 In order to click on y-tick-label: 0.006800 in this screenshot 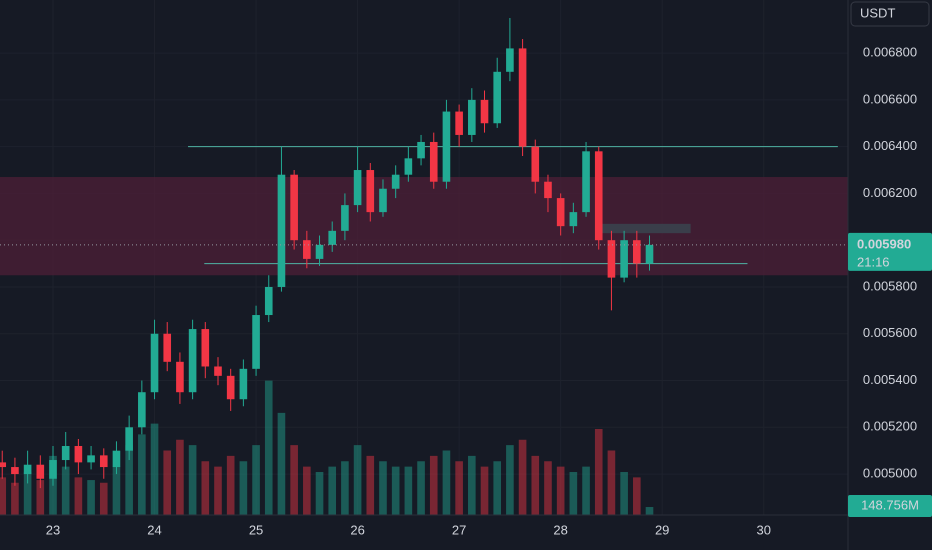, I will do `click(890, 52)`.